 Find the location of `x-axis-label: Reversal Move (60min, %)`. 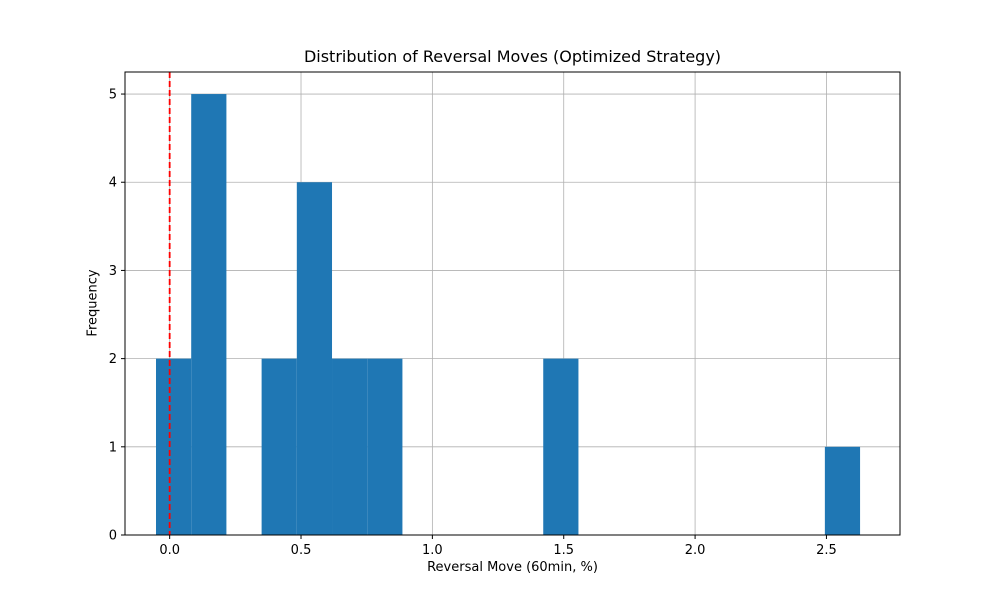

x-axis-label: Reversal Move (60min, %) is located at coordinates (512, 567).